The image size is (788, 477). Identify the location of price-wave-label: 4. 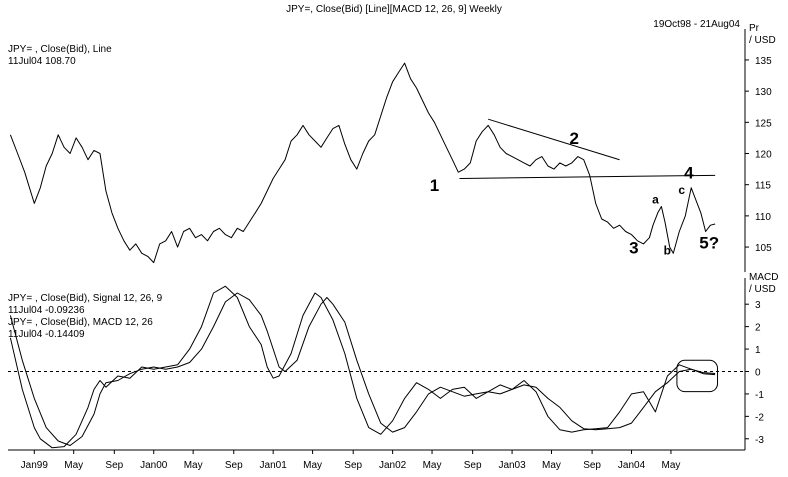
(689, 172).